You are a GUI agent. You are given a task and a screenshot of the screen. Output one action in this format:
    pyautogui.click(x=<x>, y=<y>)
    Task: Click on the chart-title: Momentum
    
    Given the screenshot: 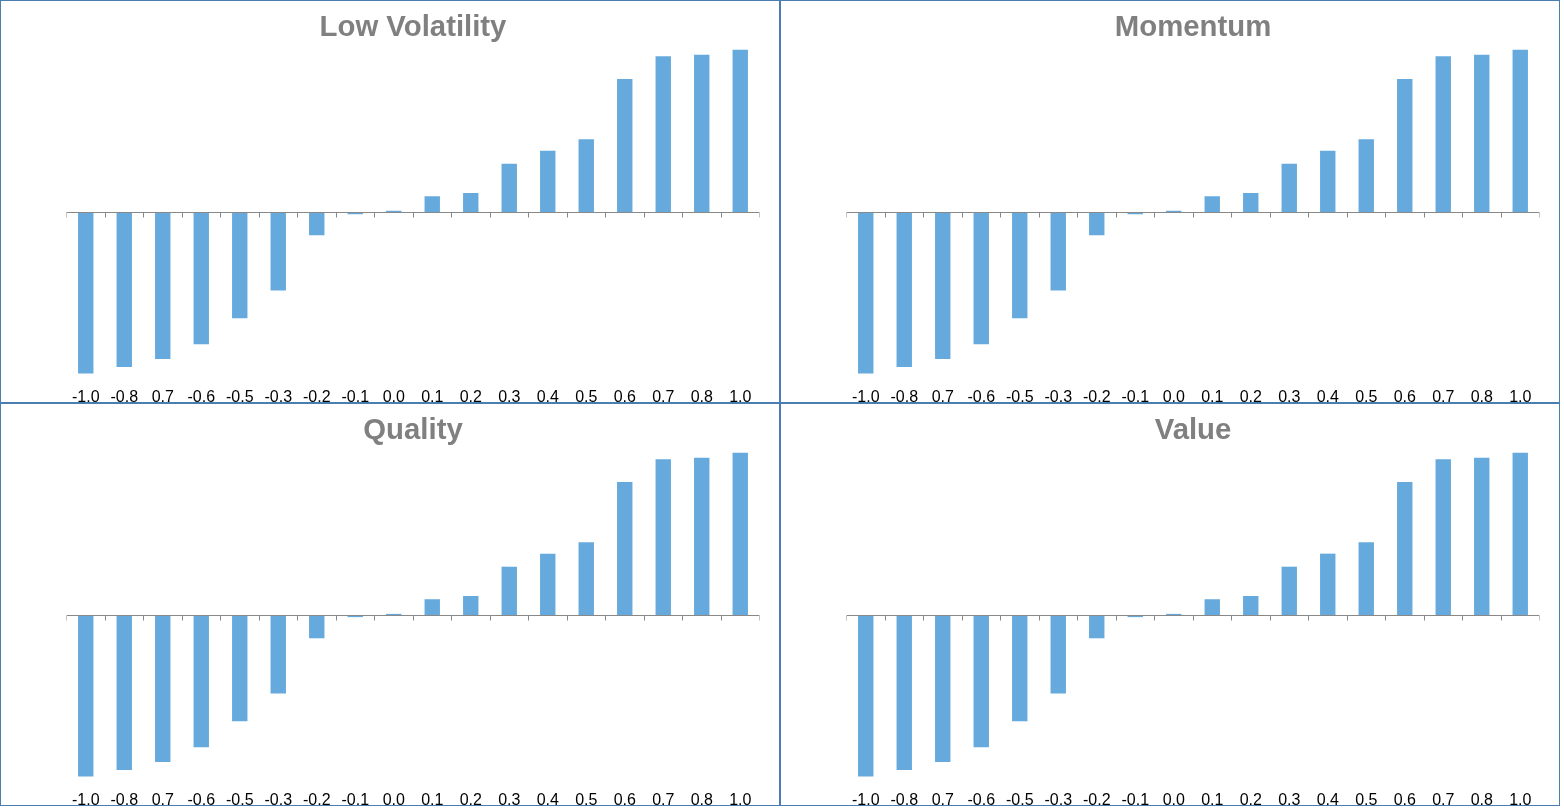 What is the action you would take?
    pyautogui.click(x=1193, y=25)
    